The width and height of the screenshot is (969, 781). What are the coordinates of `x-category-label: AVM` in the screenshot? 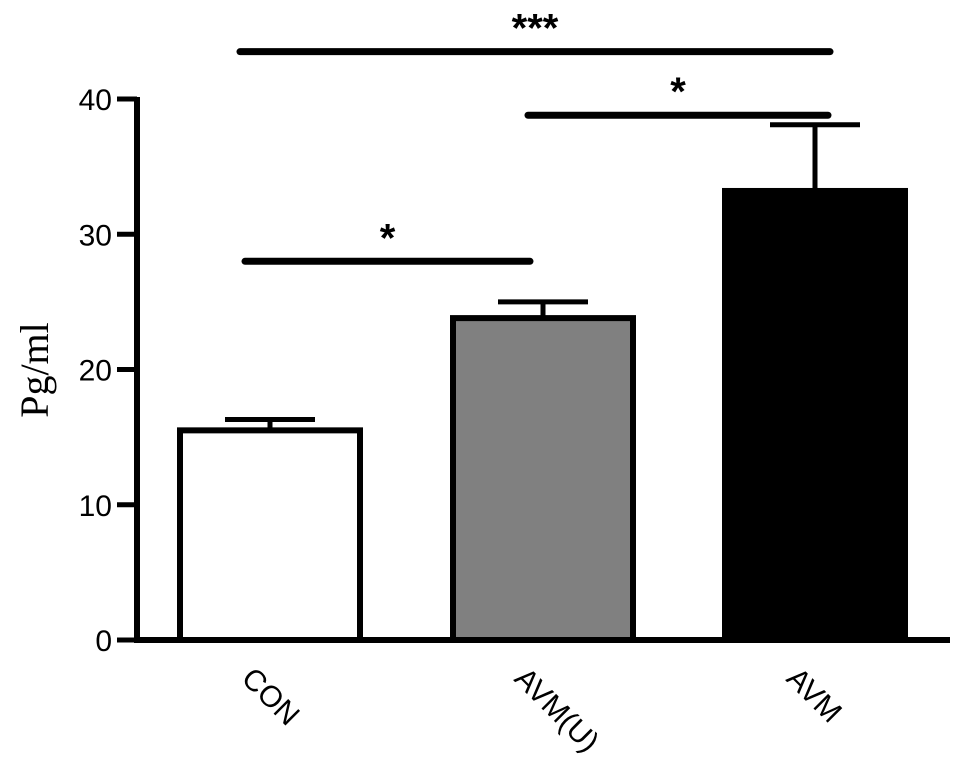 It's located at (814, 696).